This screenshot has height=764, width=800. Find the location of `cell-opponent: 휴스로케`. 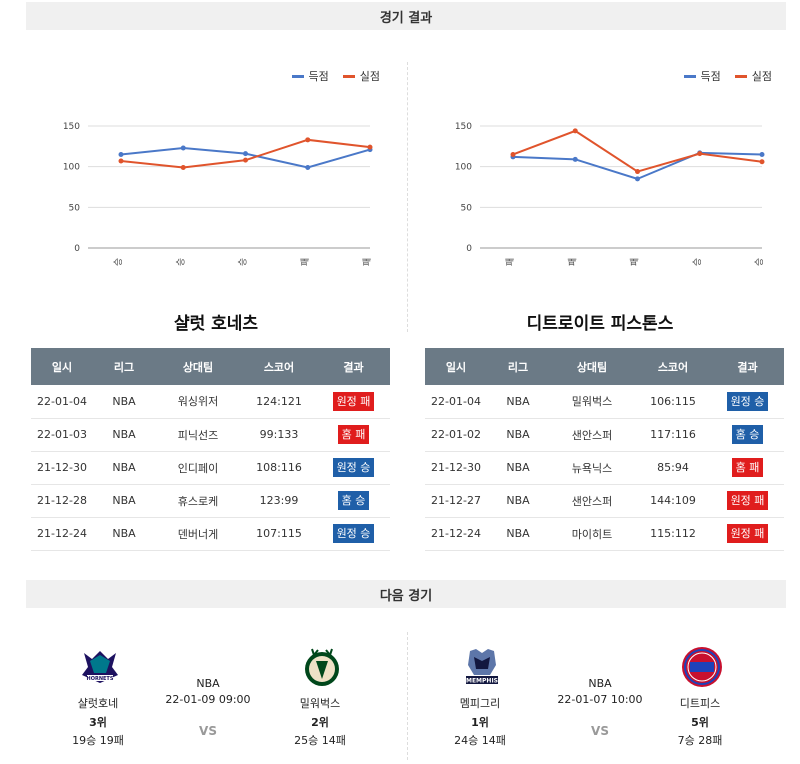

cell-opponent: 휴스로케 is located at coordinates (198, 501).